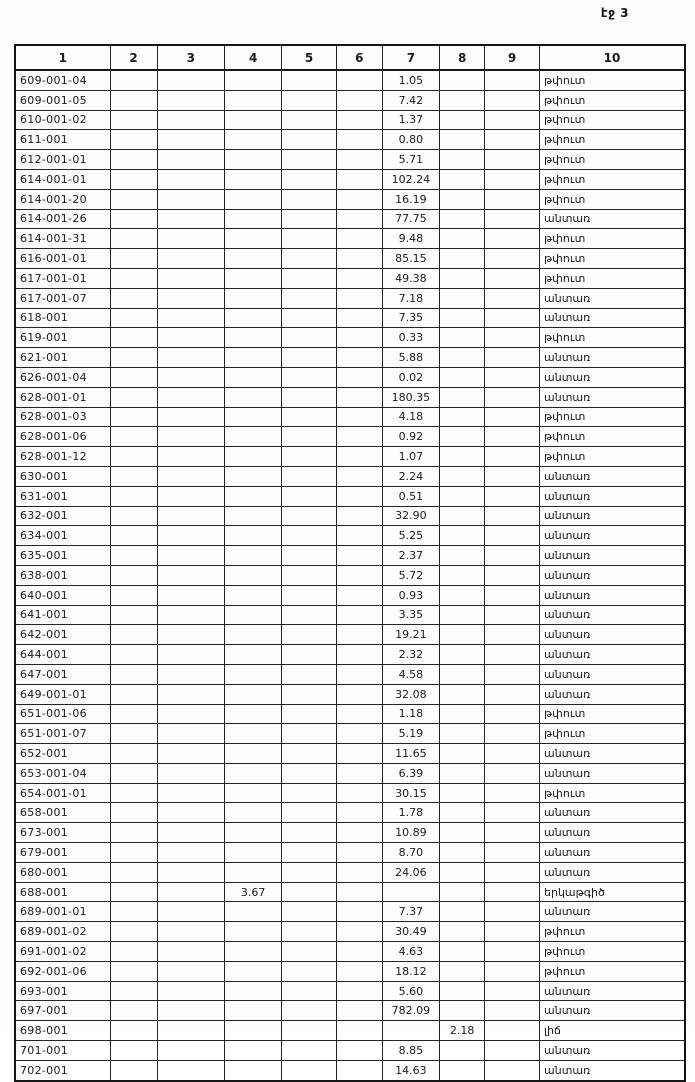  Describe the element at coordinates (62, 120) in the screenshot. I see `parcel-code-cell: 610-001-02` at that location.